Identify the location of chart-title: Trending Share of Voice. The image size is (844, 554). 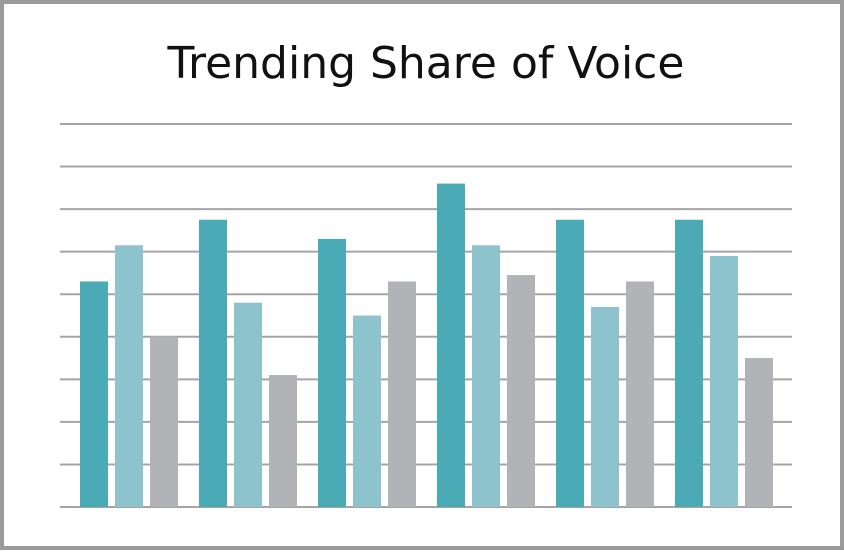
(426, 63).